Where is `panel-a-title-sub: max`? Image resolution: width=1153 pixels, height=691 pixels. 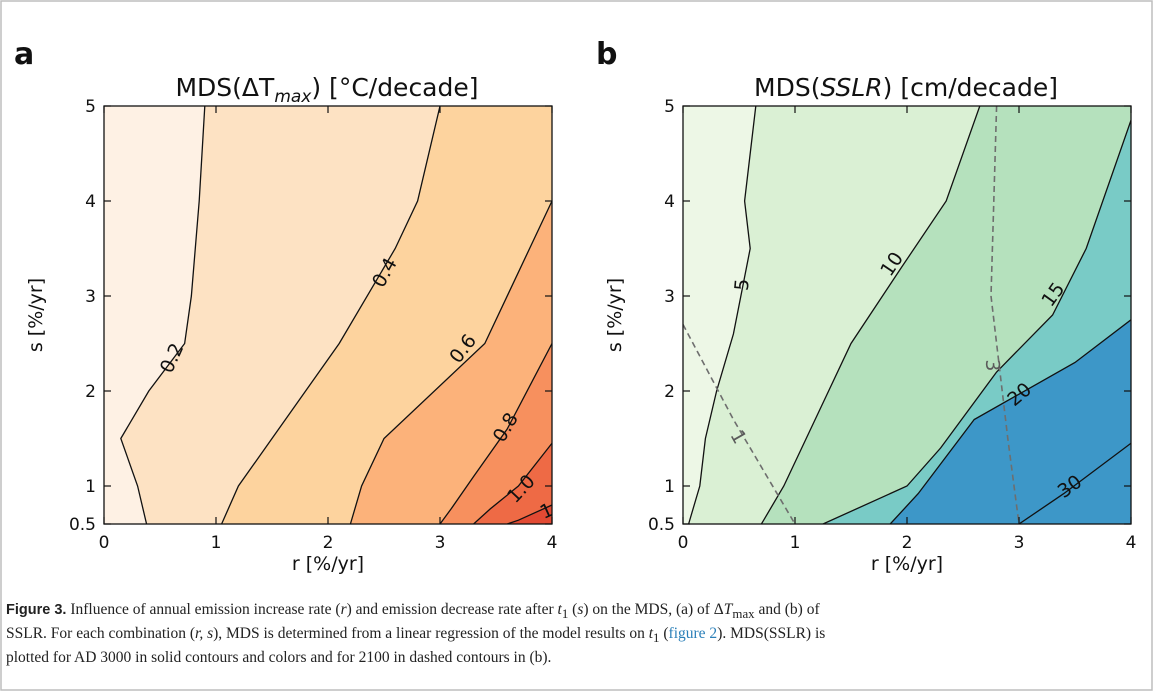 panel-a-title-sub: max is located at coordinates (293, 97).